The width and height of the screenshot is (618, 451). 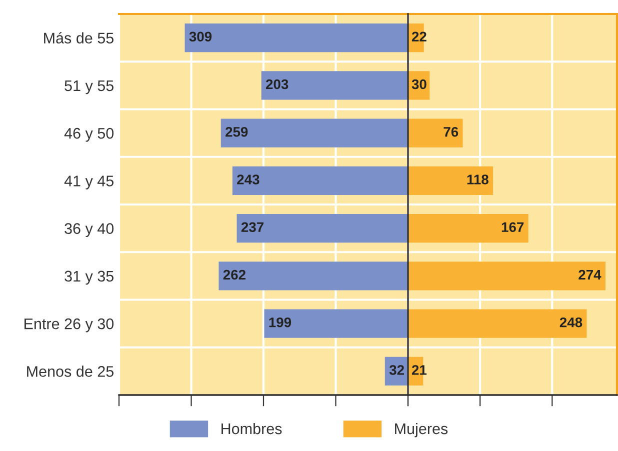 What do you see at coordinates (280, 322) in the screenshot?
I see `data-label: 199` at bounding box center [280, 322].